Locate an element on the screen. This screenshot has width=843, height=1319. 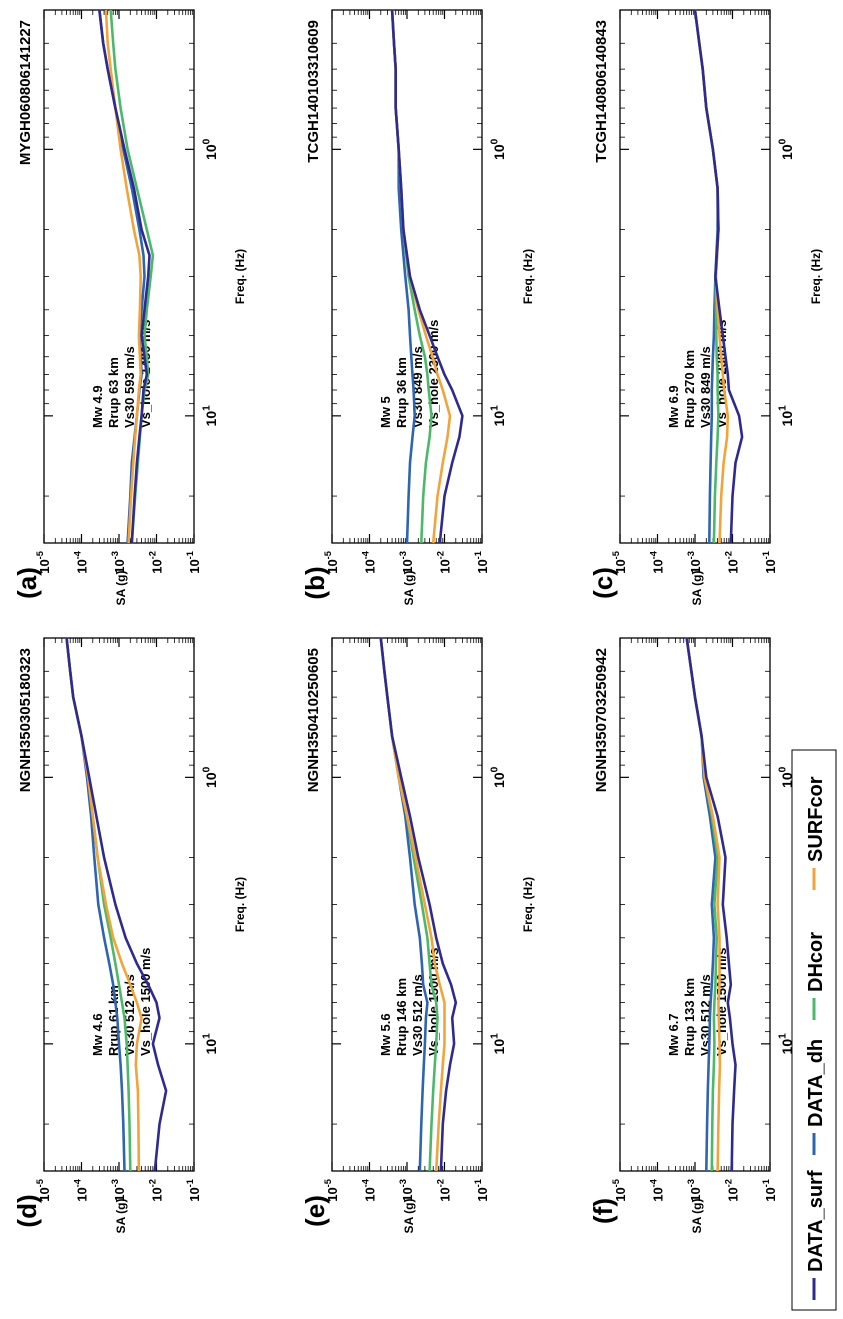
series-line-surfcor is located at coordinates (421, 276).